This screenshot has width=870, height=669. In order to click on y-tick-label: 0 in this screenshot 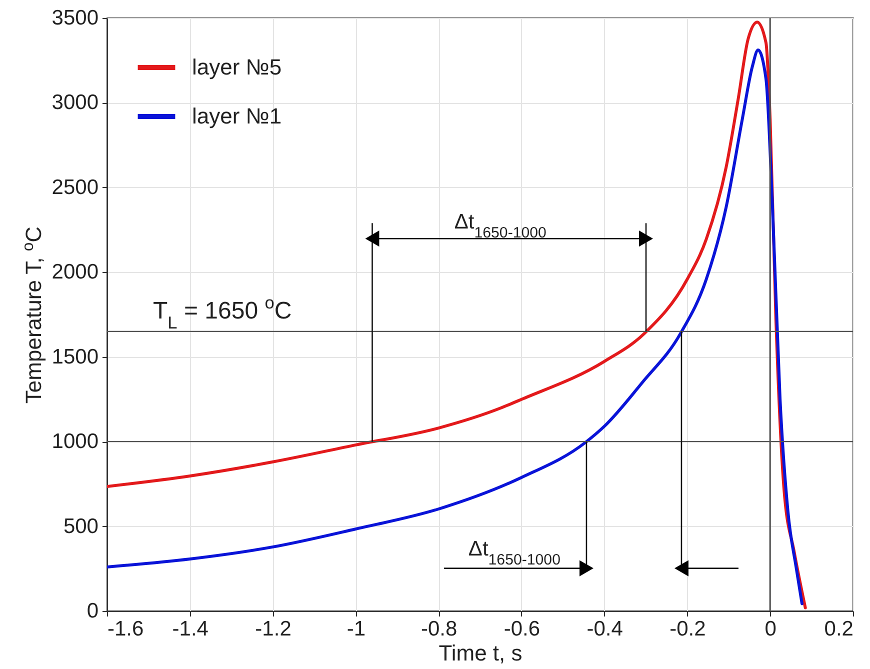, I will do `click(92, 611)`.